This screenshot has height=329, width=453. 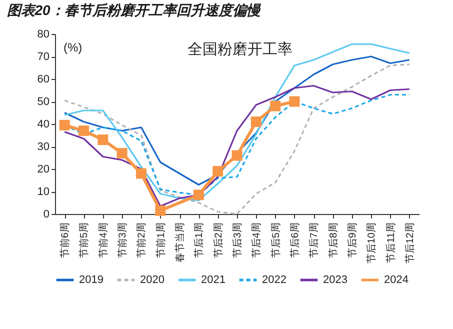 What do you see at coordinates (240, 49) in the screenshot?
I see `annotation: 全国粉磨开工率` at bounding box center [240, 49].